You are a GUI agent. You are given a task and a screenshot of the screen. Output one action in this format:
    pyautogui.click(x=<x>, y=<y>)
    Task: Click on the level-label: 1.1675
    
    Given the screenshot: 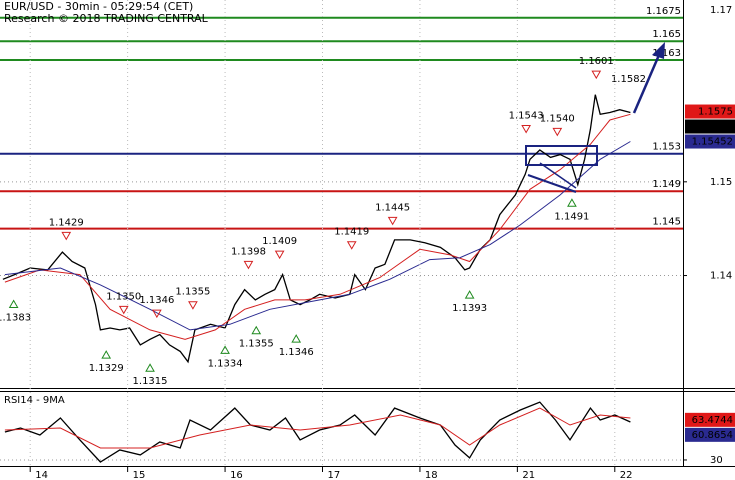 What is the action you would take?
    pyautogui.click(x=663, y=11)
    